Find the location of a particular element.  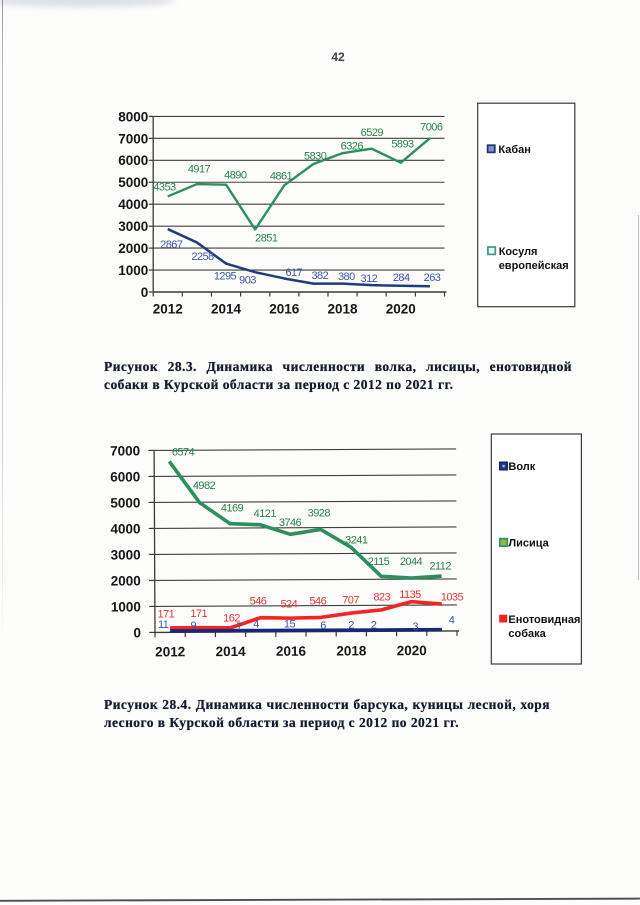

svg-text: 4890 is located at coordinates (235, 175).